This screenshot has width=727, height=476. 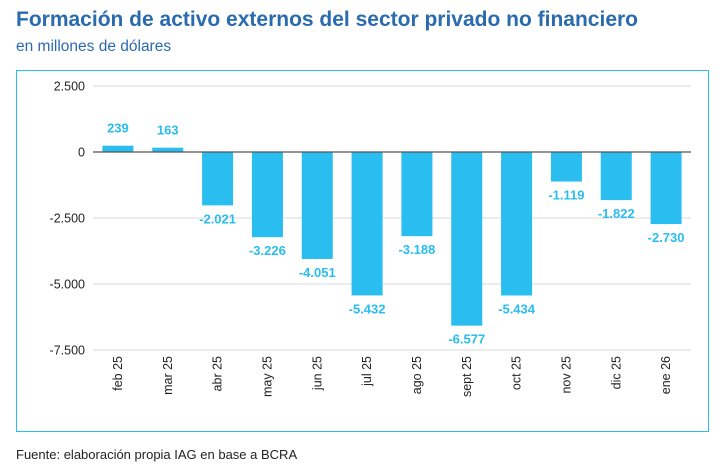 I want to click on x-tick-label: jun 25, so click(x=317, y=373).